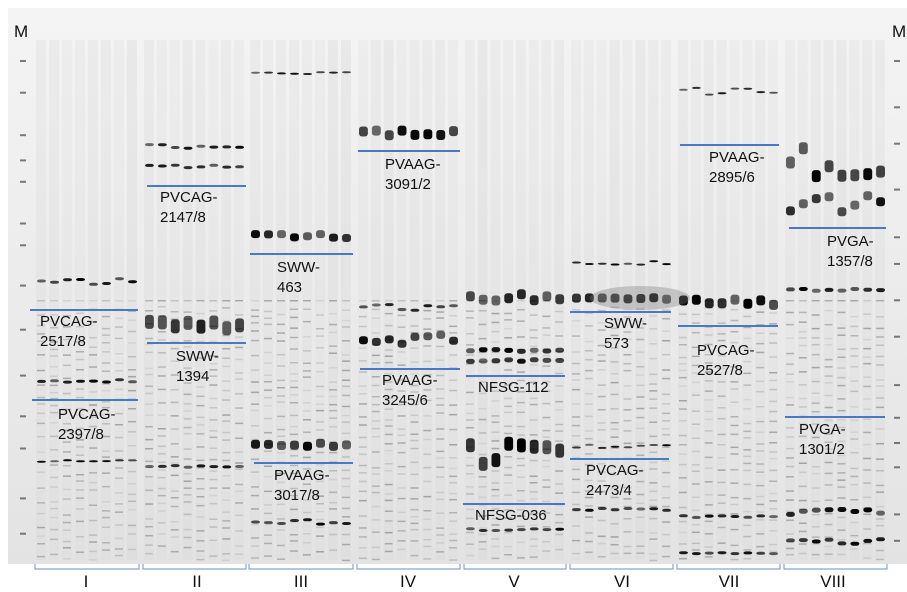 The width and height of the screenshot is (907, 592). What do you see at coordinates (897, 540) in the screenshot?
I see `ladder-tick-right` at bounding box center [897, 540].